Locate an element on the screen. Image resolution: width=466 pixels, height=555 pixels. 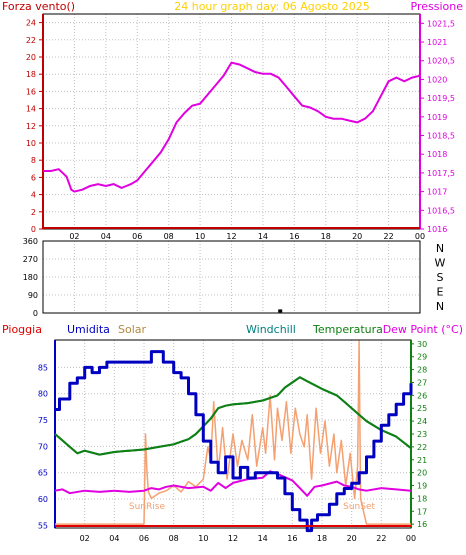
sun-label: SunSet is located at coordinates (359, 507).